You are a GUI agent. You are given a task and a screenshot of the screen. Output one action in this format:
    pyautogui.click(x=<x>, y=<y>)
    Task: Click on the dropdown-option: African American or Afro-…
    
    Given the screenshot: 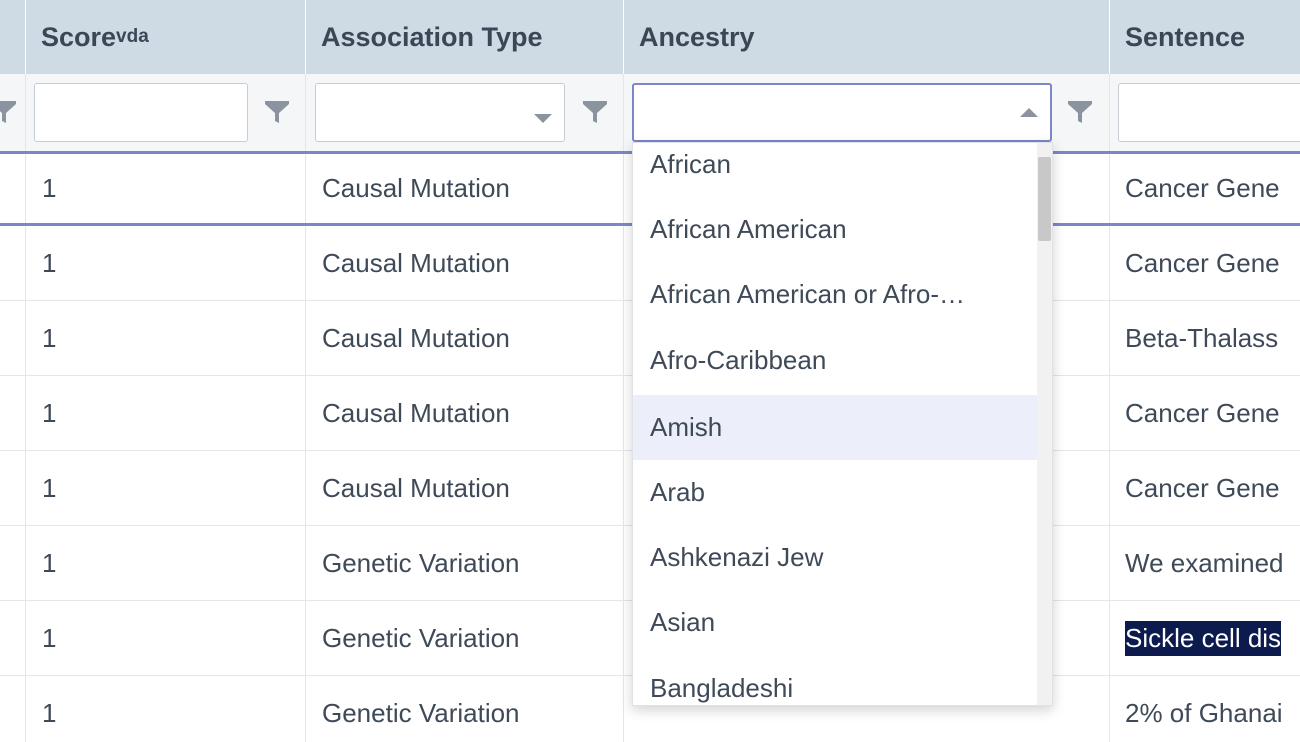 What is the action you would take?
    pyautogui.click(x=807, y=294)
    